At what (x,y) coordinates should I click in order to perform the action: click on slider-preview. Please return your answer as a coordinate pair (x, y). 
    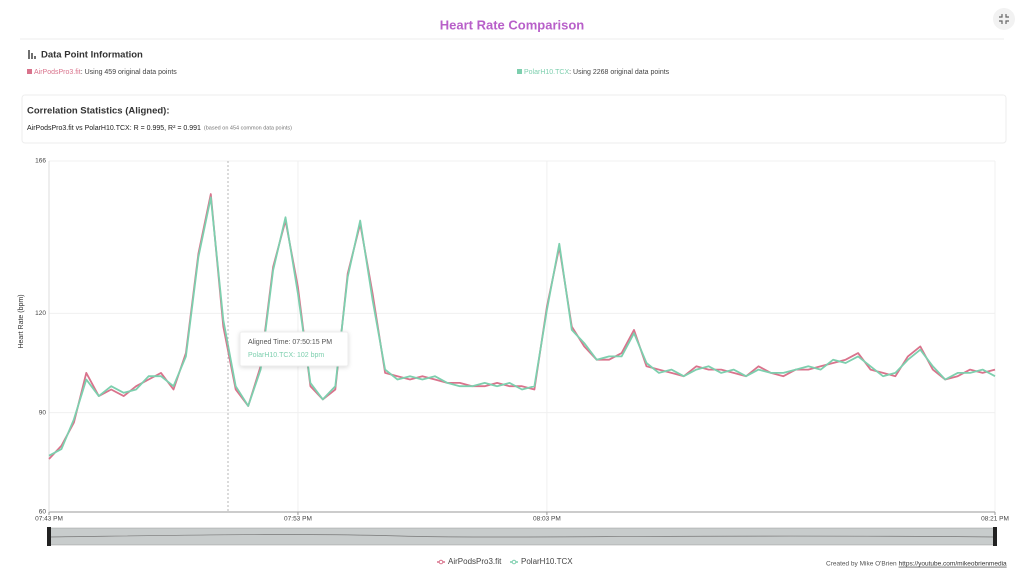
    Looking at the image, I should click on (522, 536).